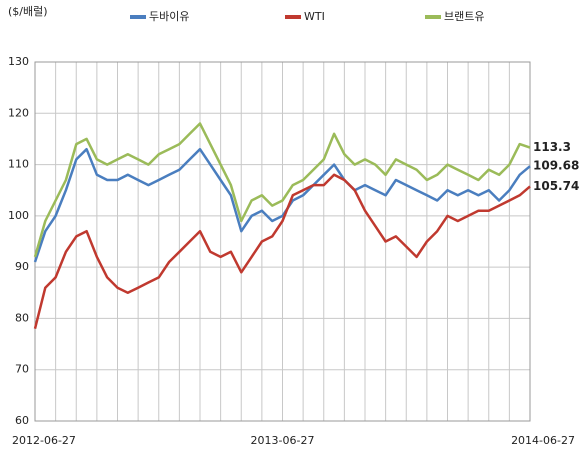 The width and height of the screenshot is (587, 453). I want to click on end-value-label: 113.3, so click(552, 147).